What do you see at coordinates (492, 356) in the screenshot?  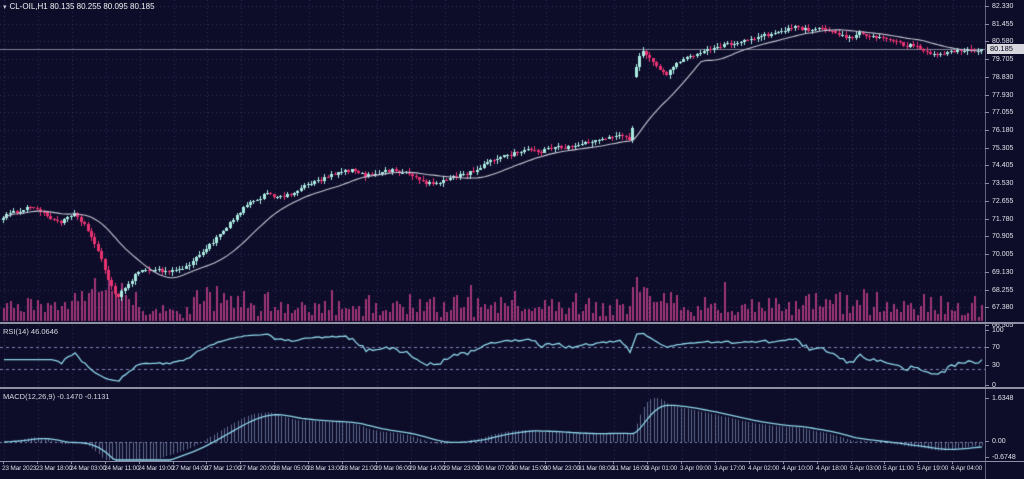 I see `rsi-panel-canvas` at bounding box center [492, 356].